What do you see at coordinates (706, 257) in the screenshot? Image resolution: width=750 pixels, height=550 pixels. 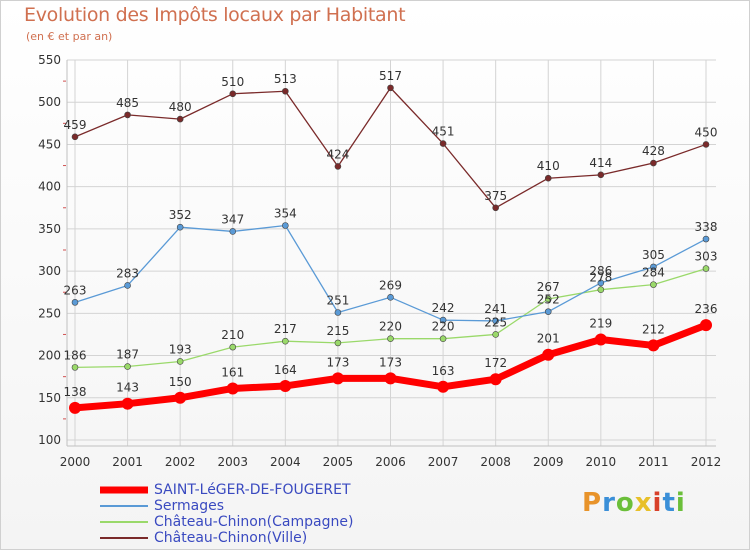 I see `data-label: 303` at bounding box center [706, 257].